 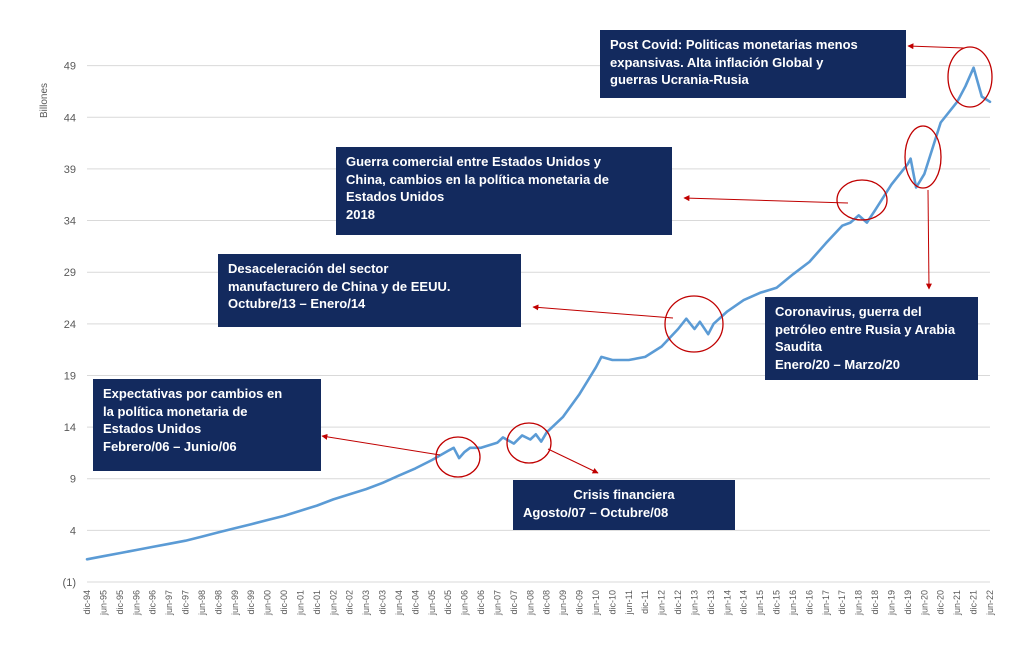 I want to click on annotation-line: Crisis financiera, so click(x=624, y=494).